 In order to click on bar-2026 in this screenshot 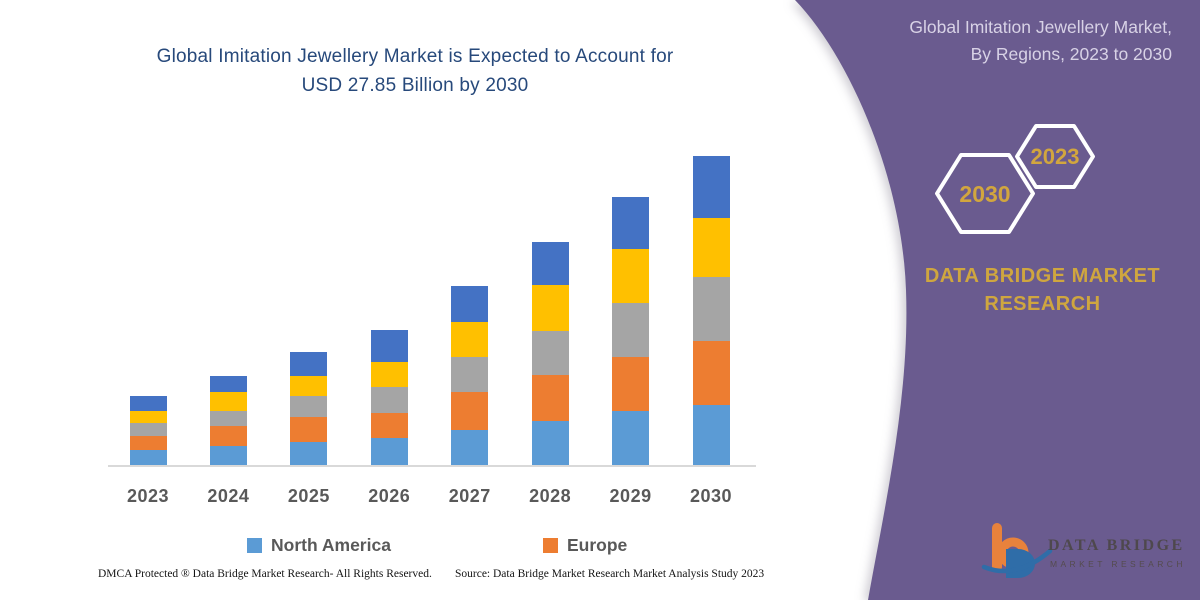, I will do `click(389, 397)`.